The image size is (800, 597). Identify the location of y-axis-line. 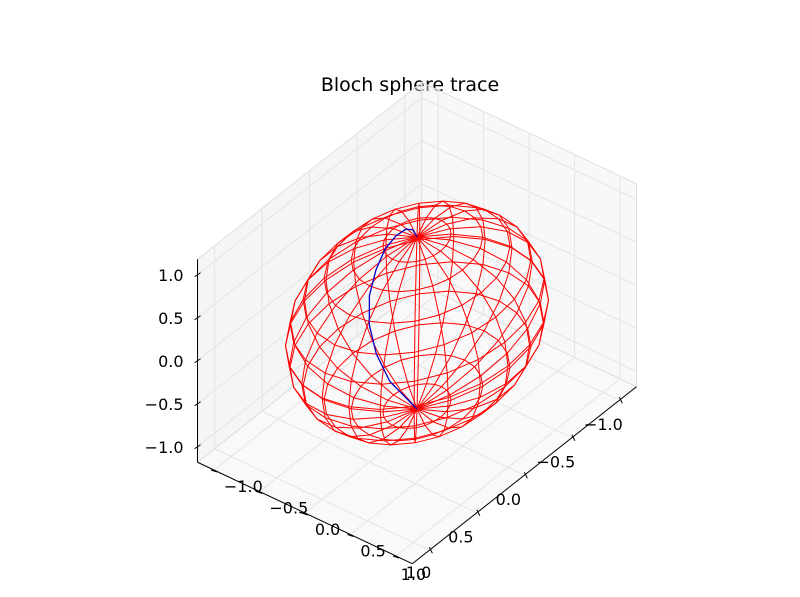
(305, 513).